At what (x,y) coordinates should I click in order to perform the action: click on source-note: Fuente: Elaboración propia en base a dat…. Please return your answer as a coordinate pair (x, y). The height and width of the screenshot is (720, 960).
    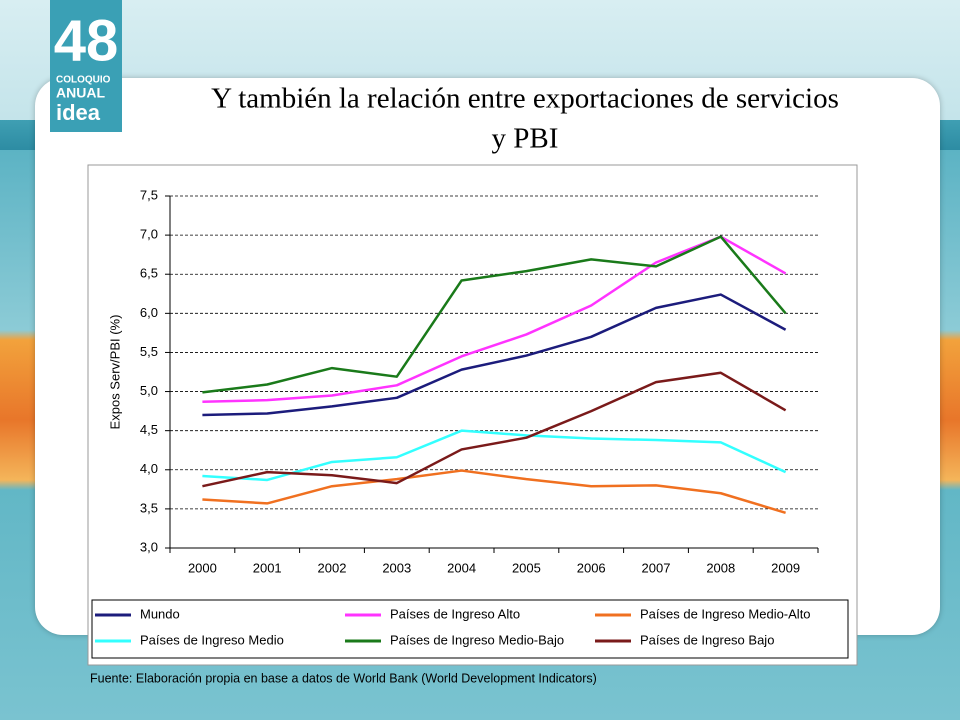
    Looking at the image, I should click on (343, 678).